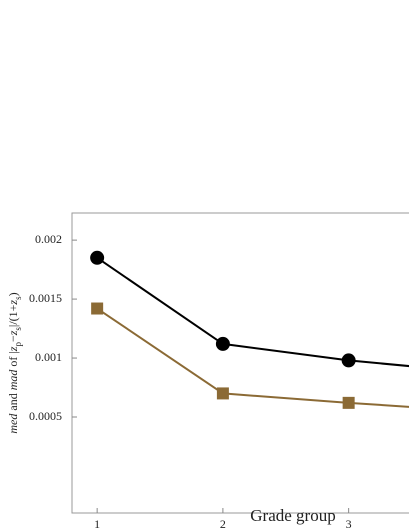  Describe the element at coordinates (349, 523) in the screenshot. I see `x-tick-label: 3` at that location.